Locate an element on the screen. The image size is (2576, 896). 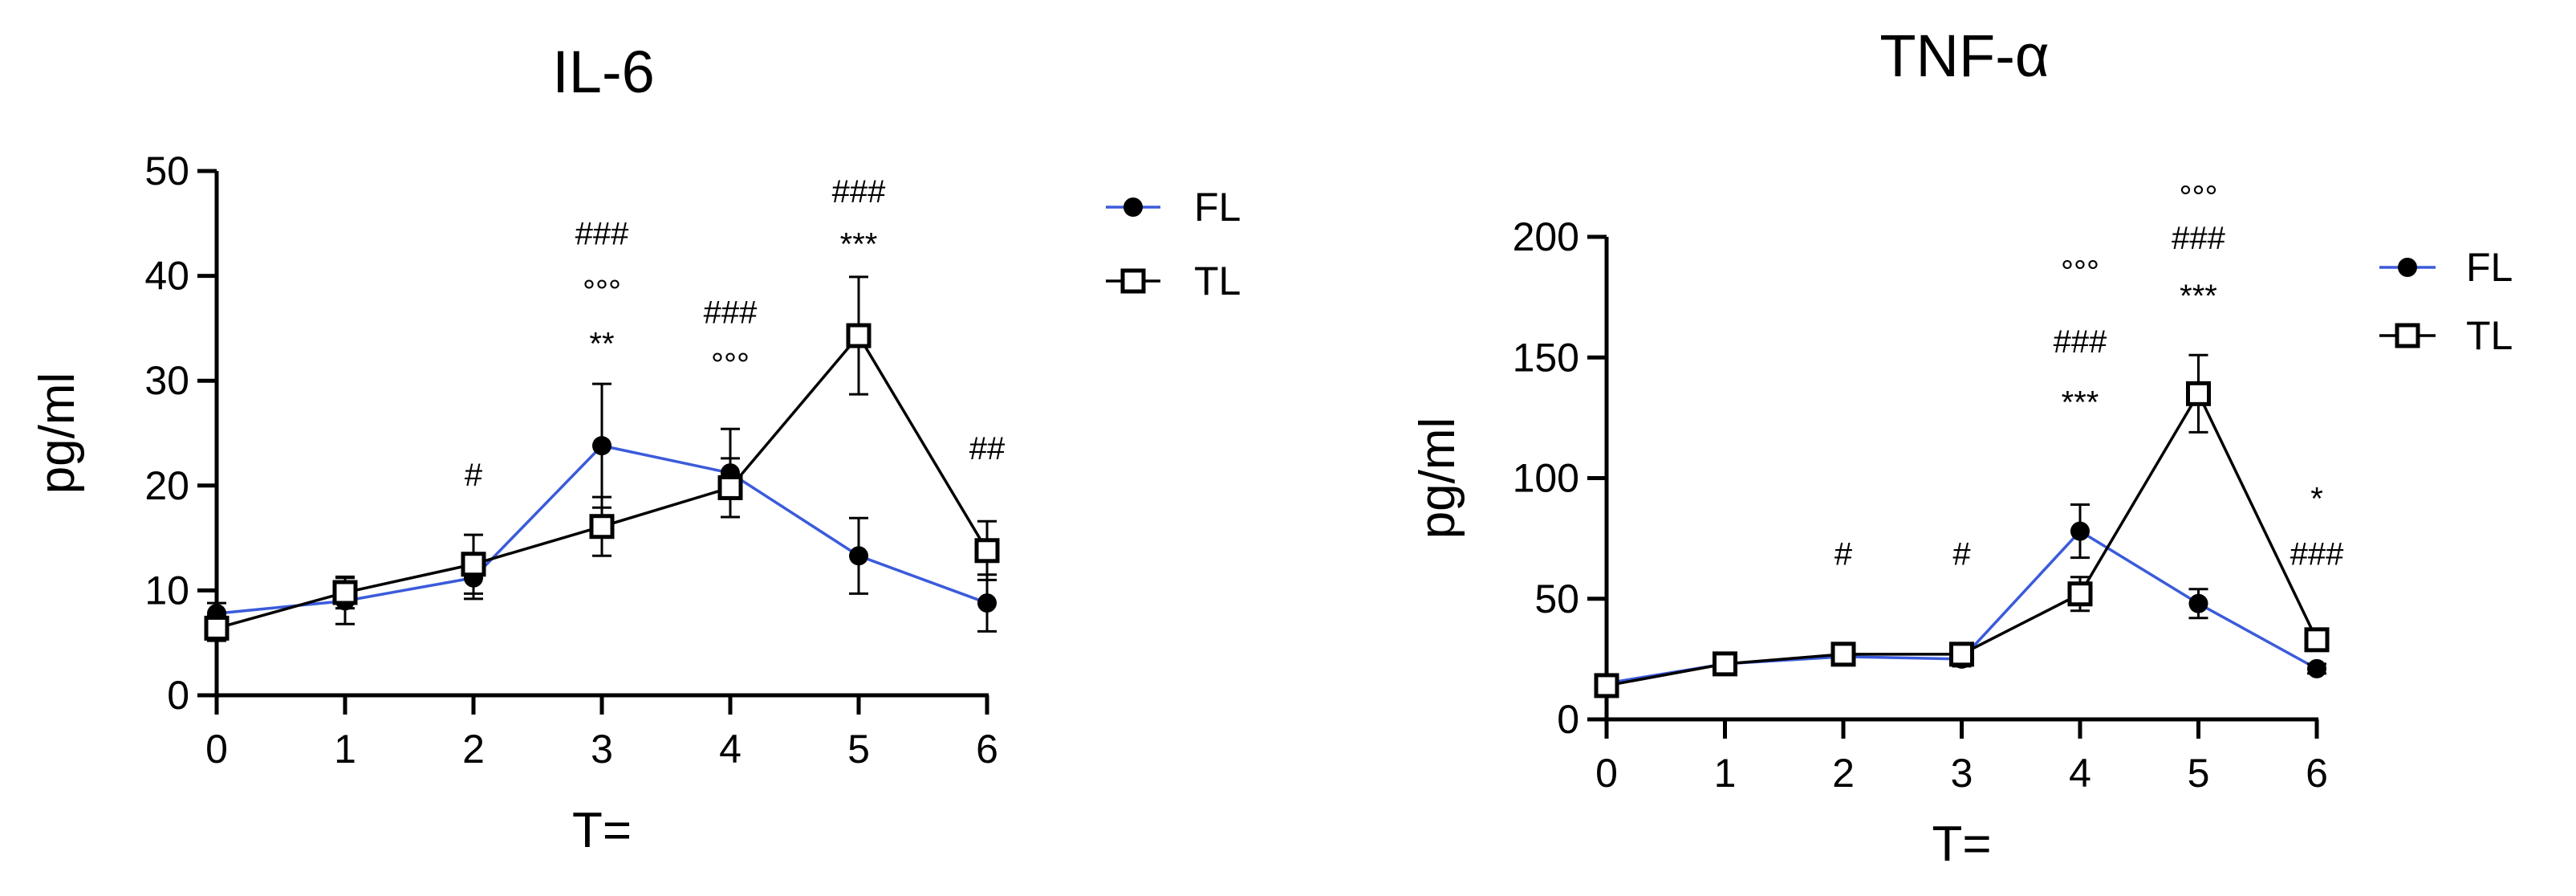
y-tick-label: 30 is located at coordinates (166, 380).